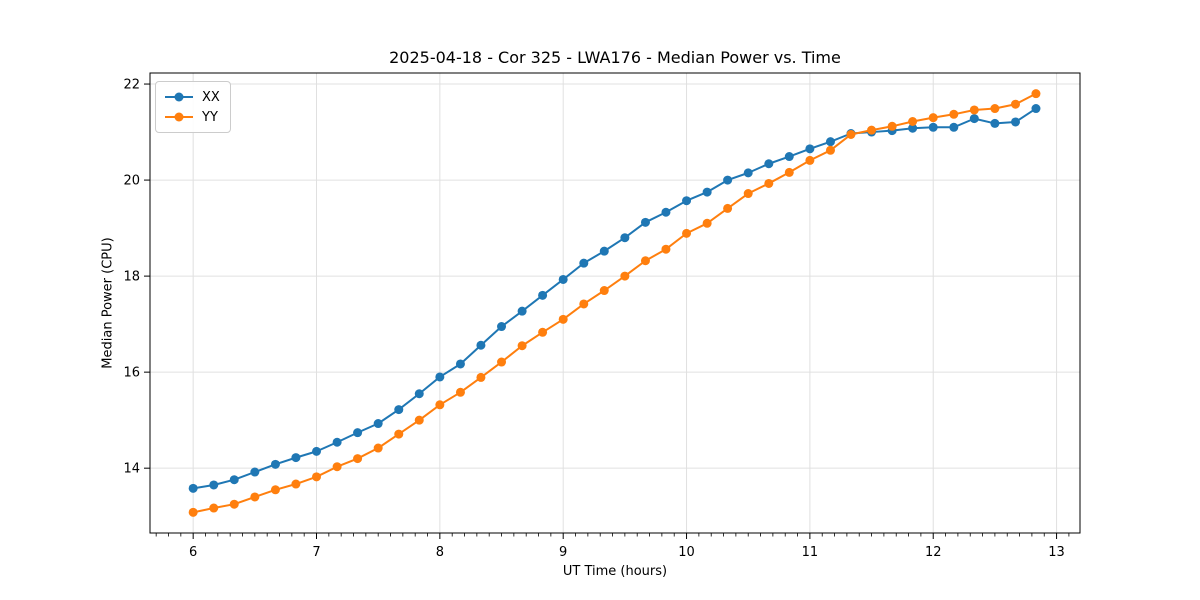 This screenshot has width=1200, height=600. I want to click on y-axis-label: Median Power (CPU), so click(108, 303).